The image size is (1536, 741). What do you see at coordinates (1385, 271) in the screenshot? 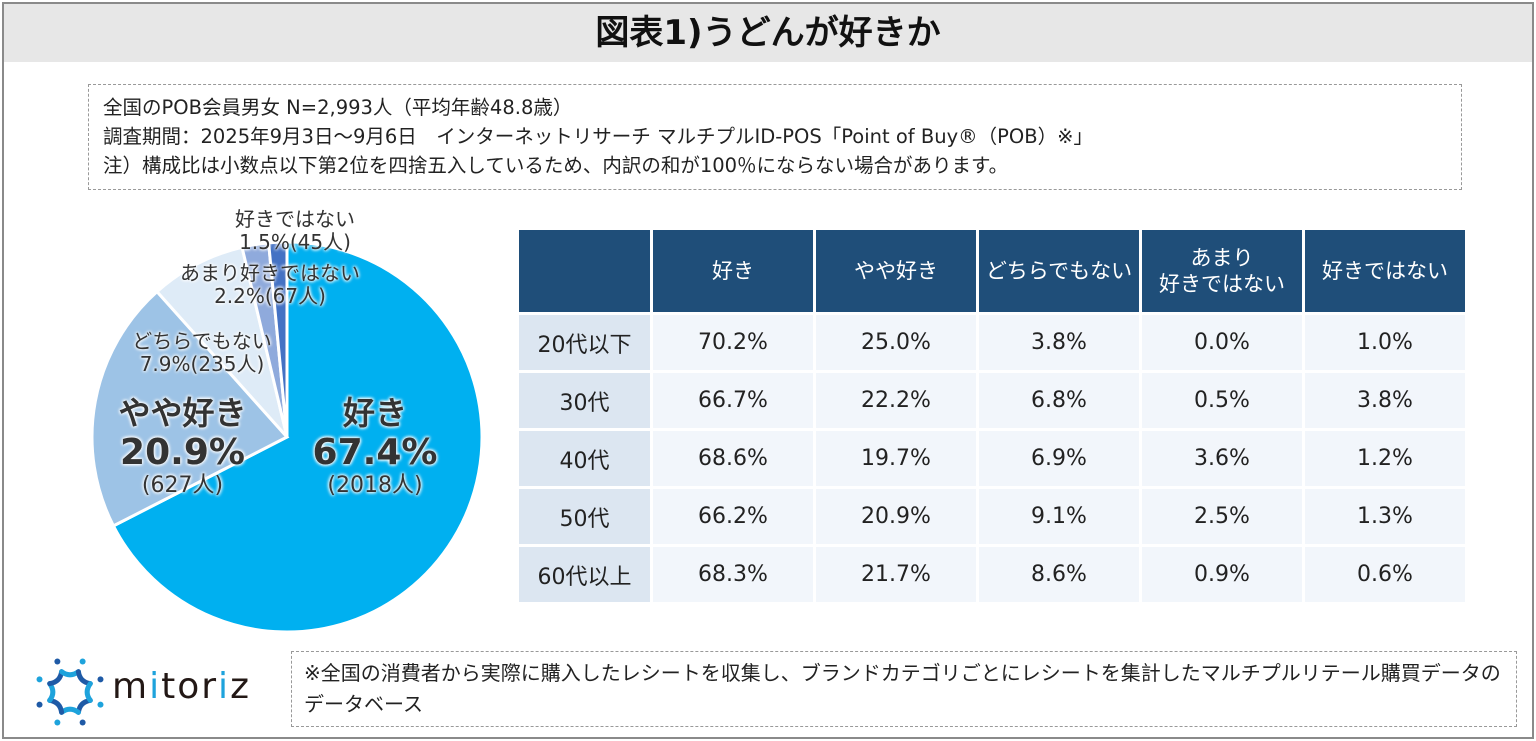
I see `column-header: 好きではない` at bounding box center [1385, 271].